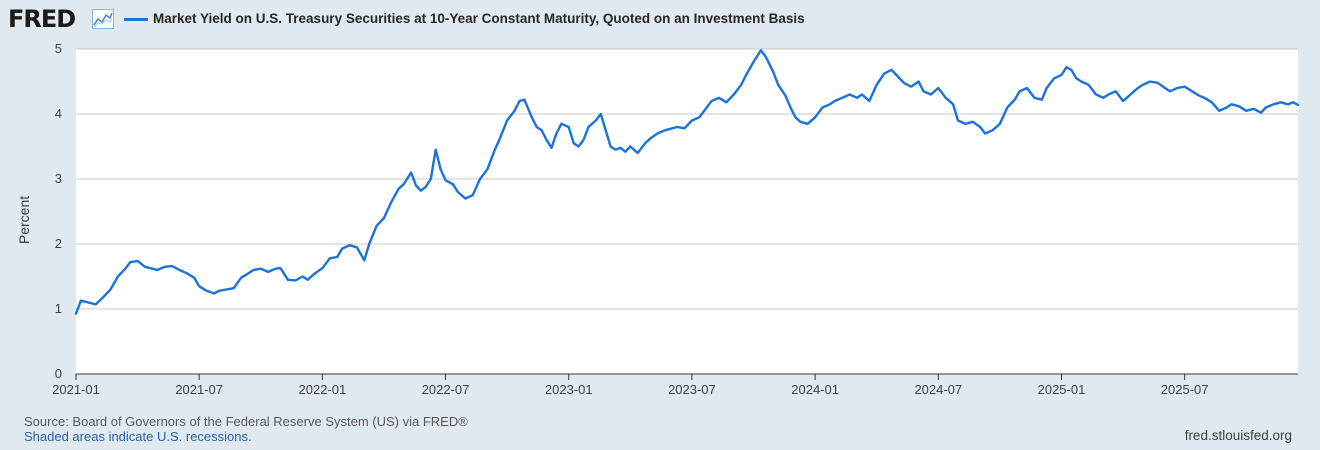 The image size is (1320, 450). What do you see at coordinates (138, 436) in the screenshot?
I see `recession-note: Shaded areas indicate U.S. recessions.` at bounding box center [138, 436].